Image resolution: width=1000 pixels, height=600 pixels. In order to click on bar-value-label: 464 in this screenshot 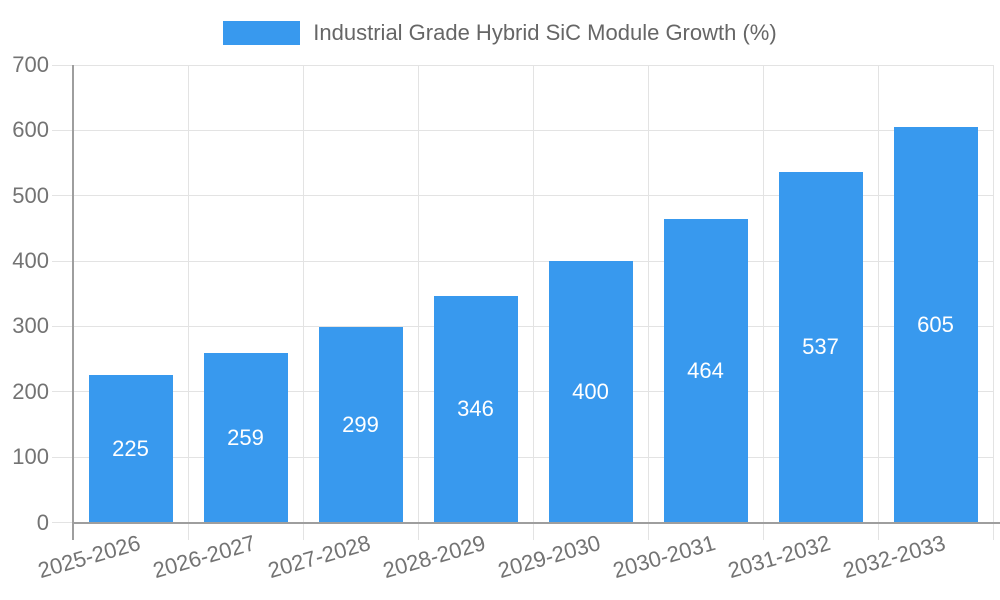, I will do `click(705, 370)`.